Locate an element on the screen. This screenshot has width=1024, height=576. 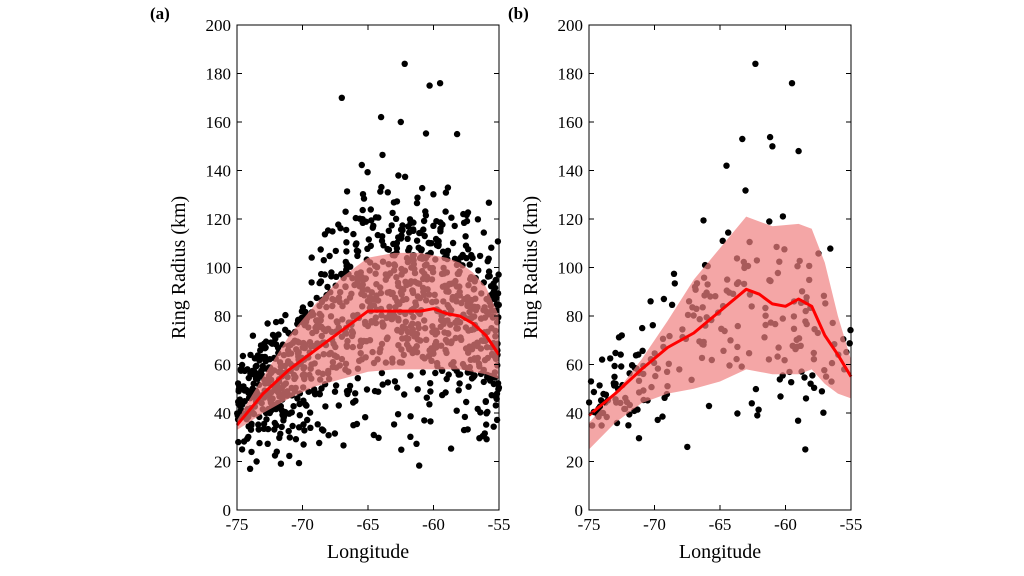
y-tick-label: 120 is located at coordinates (571, 219).